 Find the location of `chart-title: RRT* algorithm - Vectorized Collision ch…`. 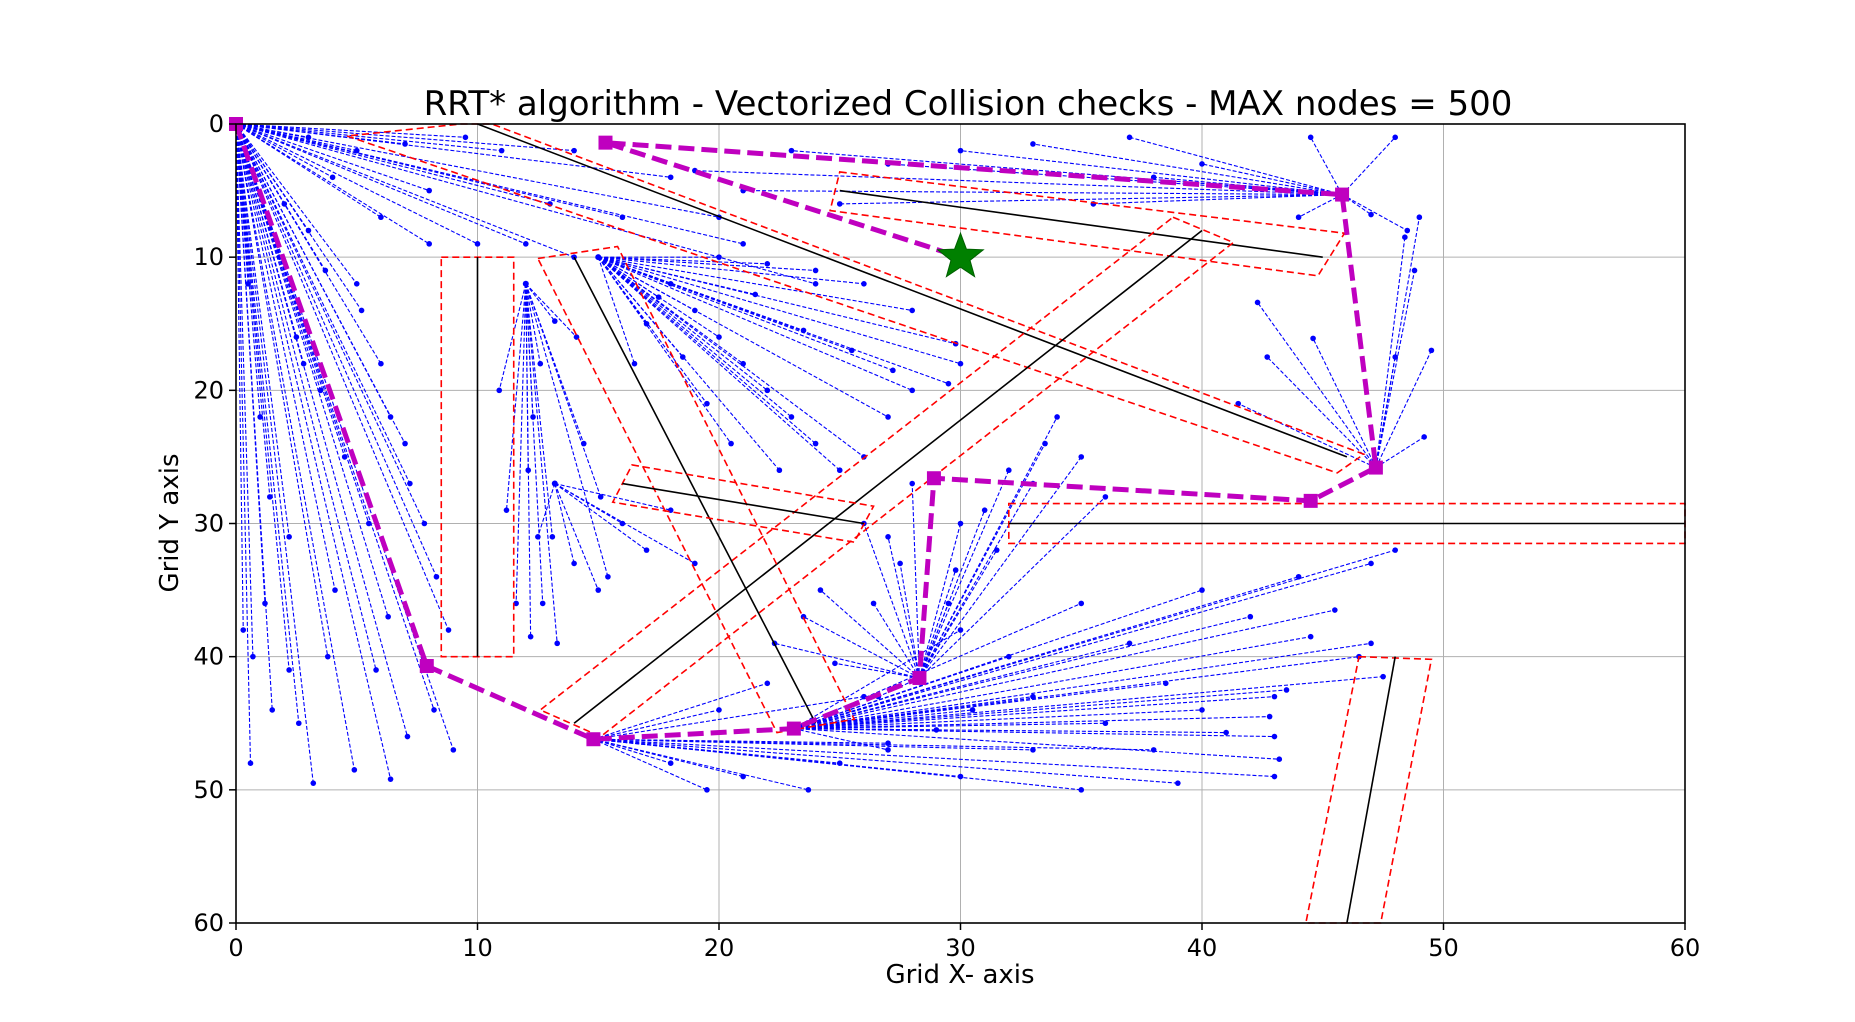

chart-title: RRT* algorithm - Vectorized Collision ch… is located at coordinates (968, 104).